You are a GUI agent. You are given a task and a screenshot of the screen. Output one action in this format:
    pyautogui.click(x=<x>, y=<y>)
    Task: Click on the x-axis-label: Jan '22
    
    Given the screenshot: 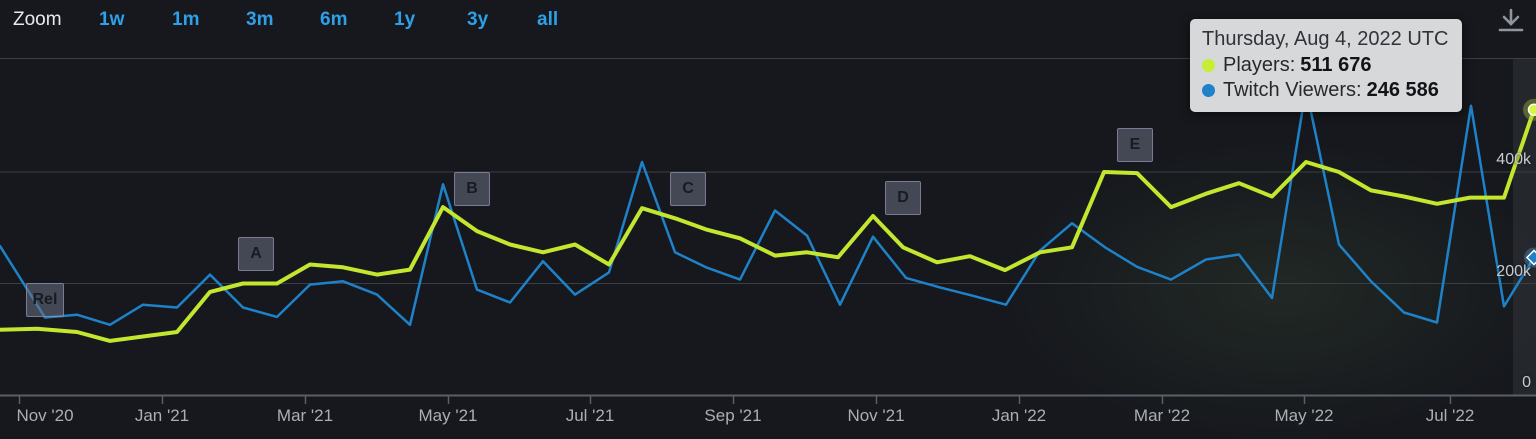 What is the action you would take?
    pyautogui.click(x=1019, y=415)
    